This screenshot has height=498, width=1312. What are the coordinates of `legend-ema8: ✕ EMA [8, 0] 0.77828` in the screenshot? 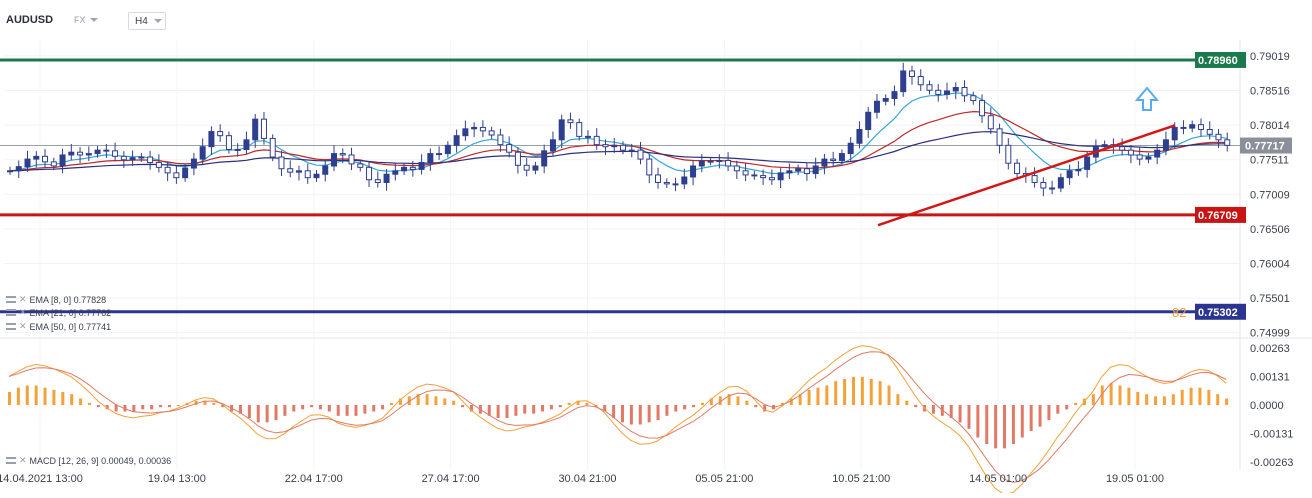 It's located at (56, 299).